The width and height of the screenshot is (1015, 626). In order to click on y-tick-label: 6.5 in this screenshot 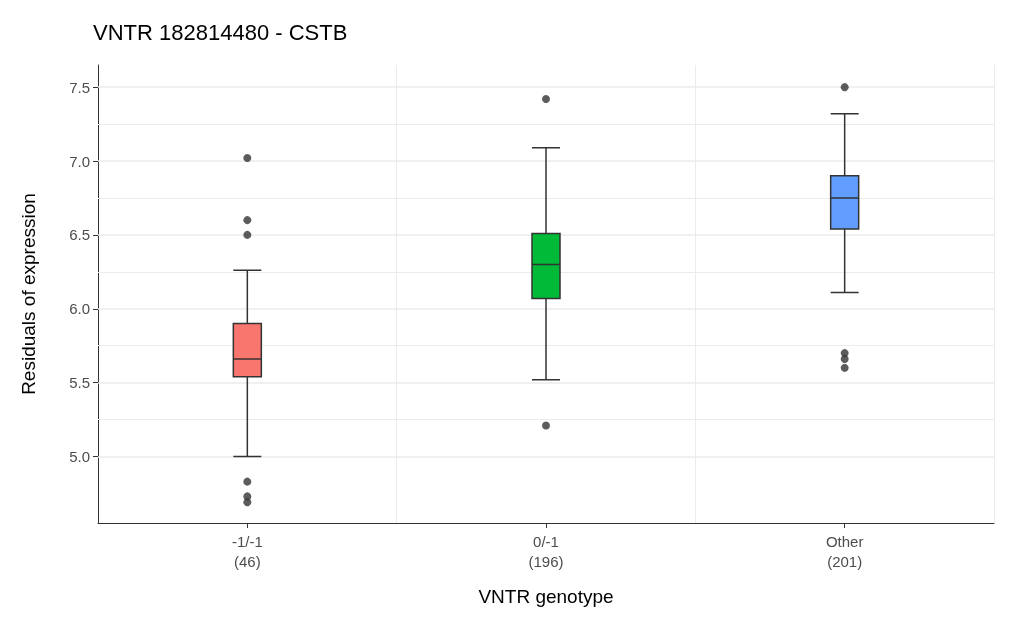, I will do `click(79, 235)`.